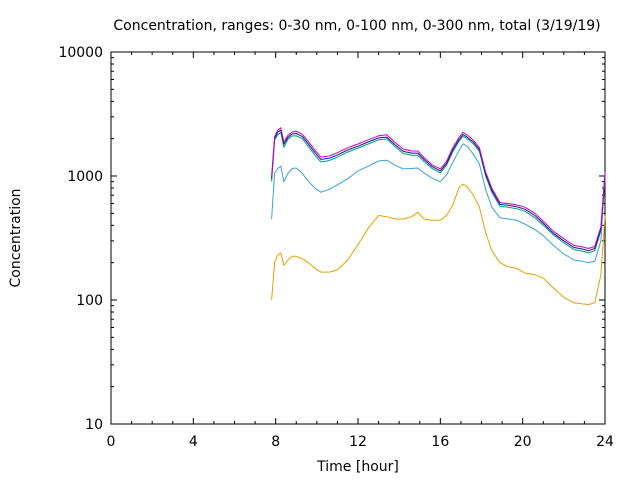 The image size is (640, 480). Describe the element at coordinates (357, 467) in the screenshot. I see `x-axis-label: Time [hour]` at that location.